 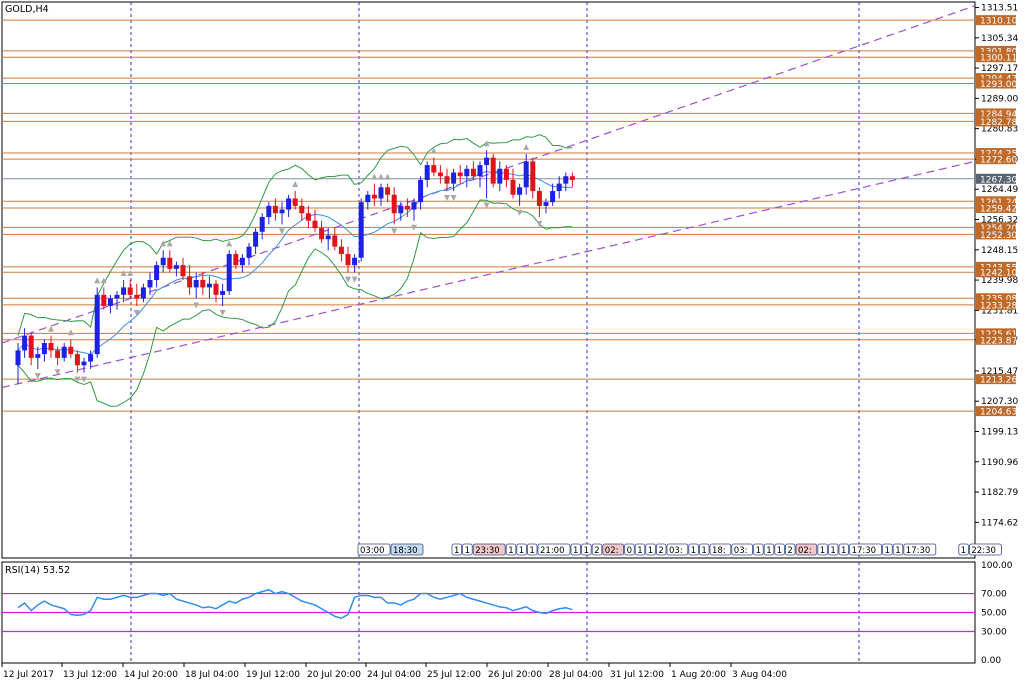 I want to click on level-price-label: 1300.11, so click(x=998, y=59).